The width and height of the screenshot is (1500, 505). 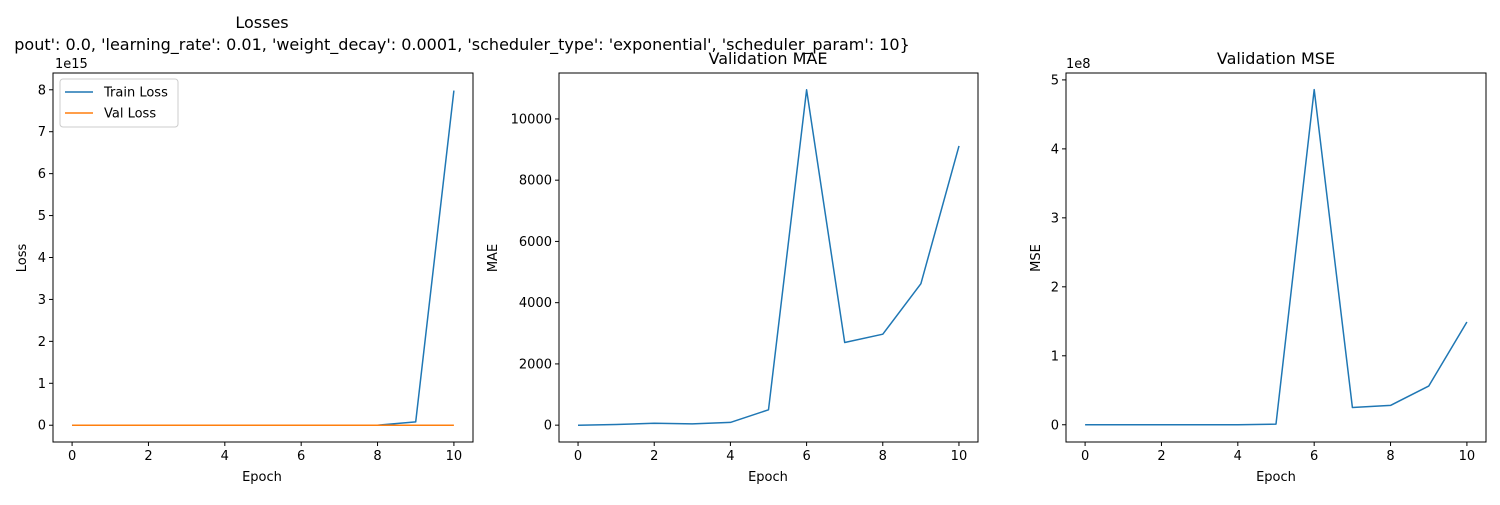 What do you see at coordinates (535, 303) in the screenshot?
I see `y-tick-label: 4000` at bounding box center [535, 303].